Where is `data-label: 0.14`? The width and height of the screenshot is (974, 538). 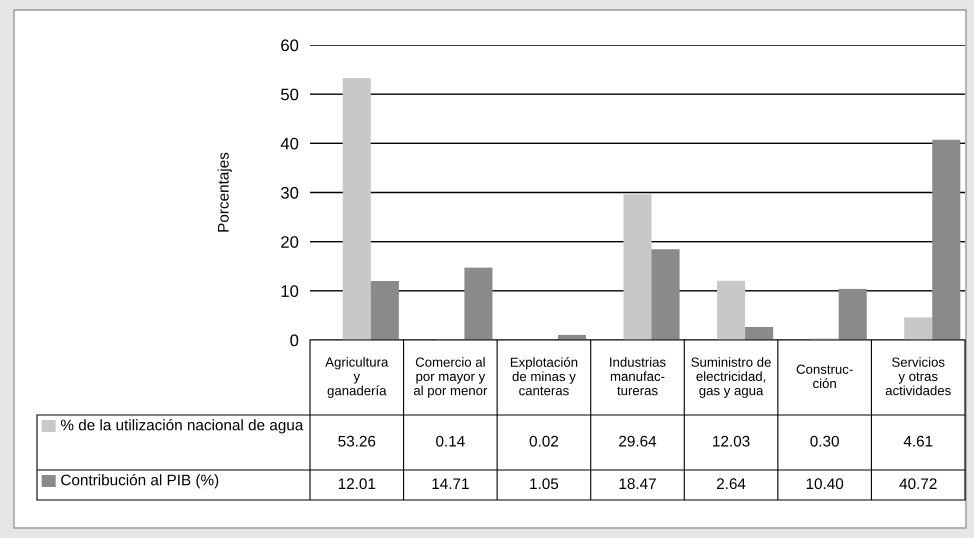
data-label: 0.14 is located at coordinates (450, 441).